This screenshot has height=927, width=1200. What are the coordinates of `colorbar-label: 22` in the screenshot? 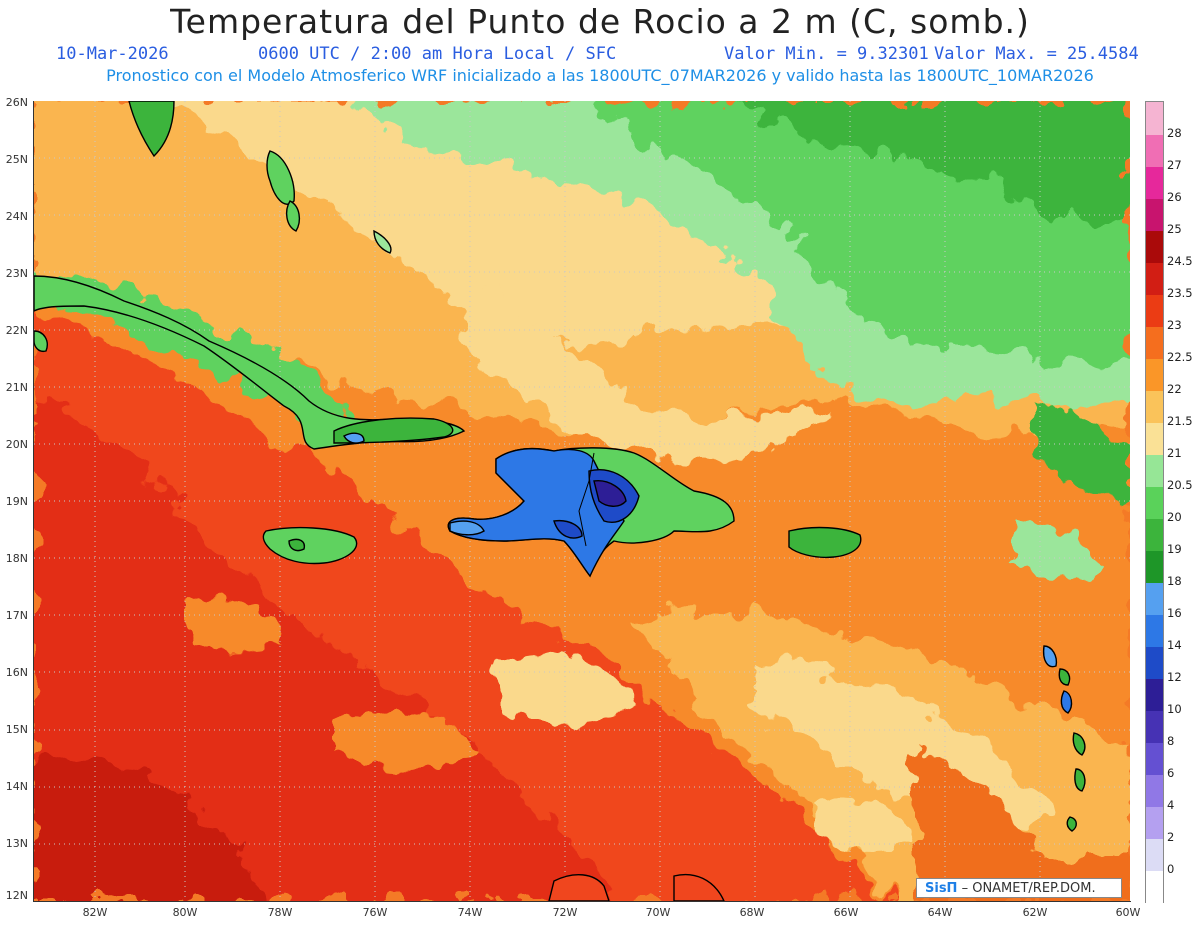 It's located at (1174, 389).